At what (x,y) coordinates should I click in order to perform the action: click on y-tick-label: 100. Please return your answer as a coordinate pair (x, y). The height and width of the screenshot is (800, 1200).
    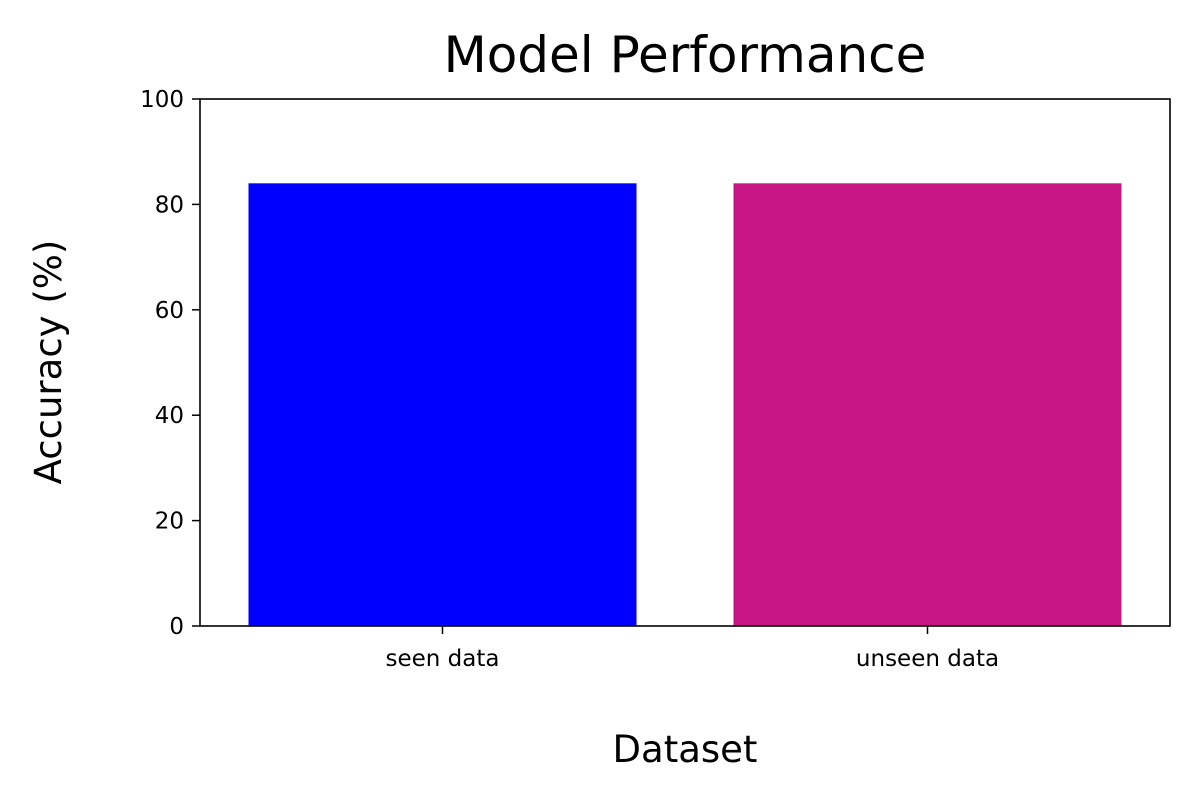
    Looking at the image, I should click on (162, 100).